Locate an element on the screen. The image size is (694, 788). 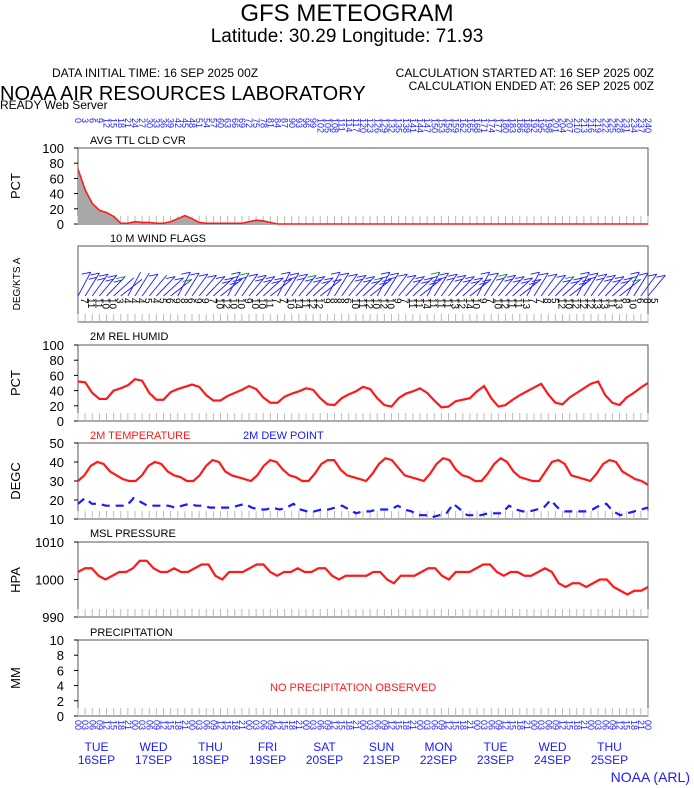
hour-label: 12 is located at coordinates (506, 725).